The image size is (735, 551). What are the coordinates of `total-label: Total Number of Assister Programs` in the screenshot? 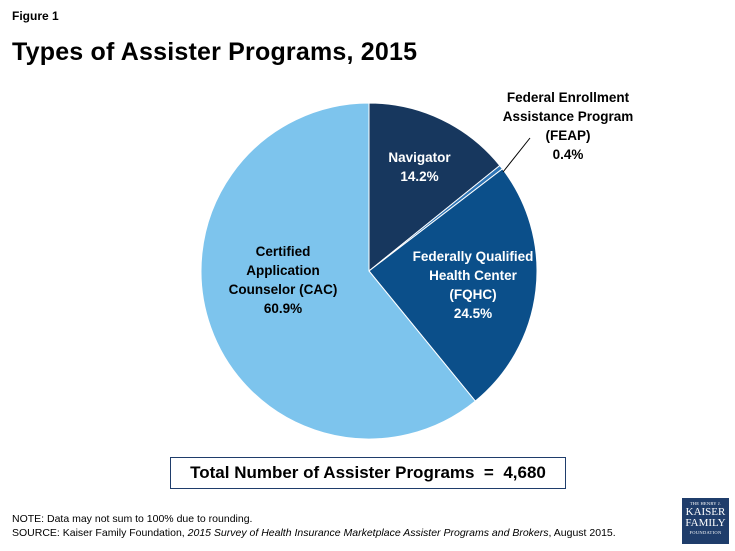 It's located at (332, 472).